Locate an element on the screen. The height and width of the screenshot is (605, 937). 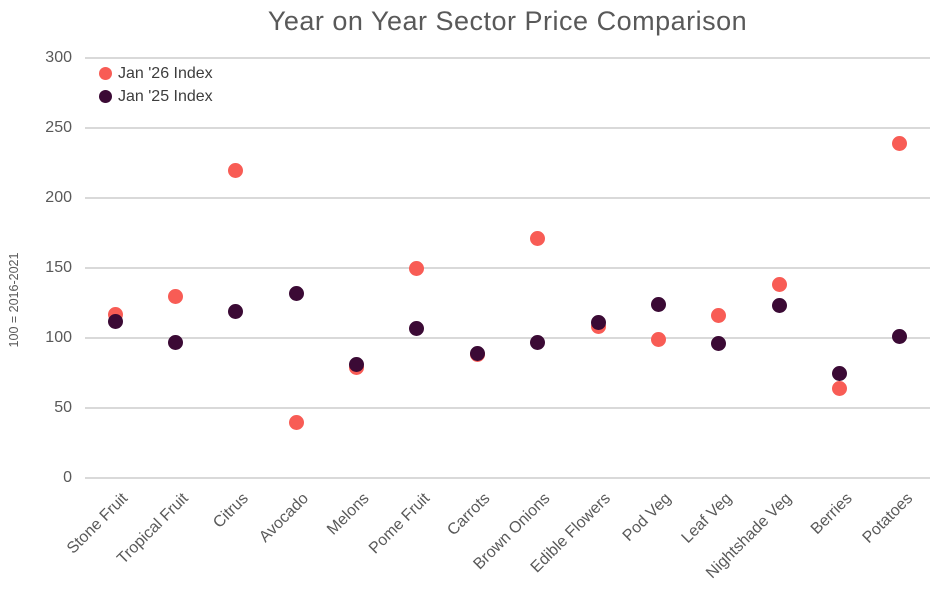
data-point-jan26-leaf-veg is located at coordinates (719, 316).